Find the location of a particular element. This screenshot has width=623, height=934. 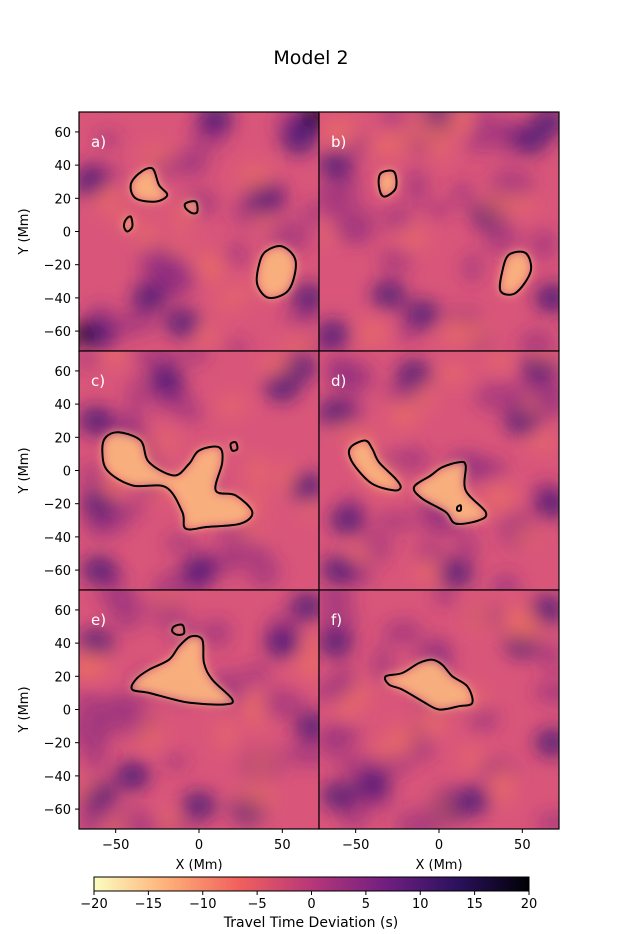

y-axis-label: Y (Mm) is located at coordinates (24, 709).